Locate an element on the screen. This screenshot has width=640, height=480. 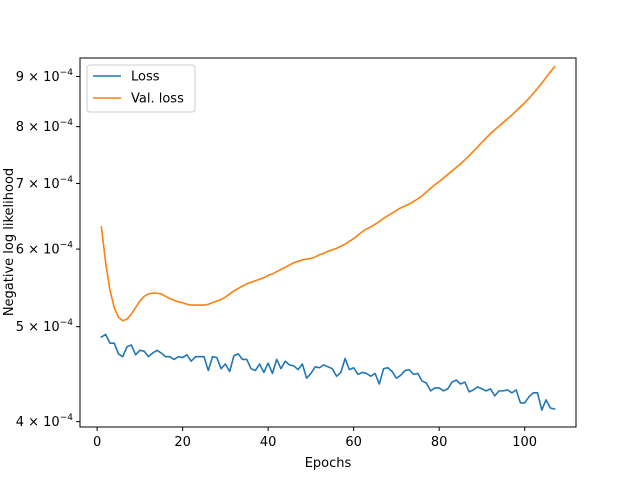
legend-label-val-loss: Val. loss is located at coordinates (157, 99).